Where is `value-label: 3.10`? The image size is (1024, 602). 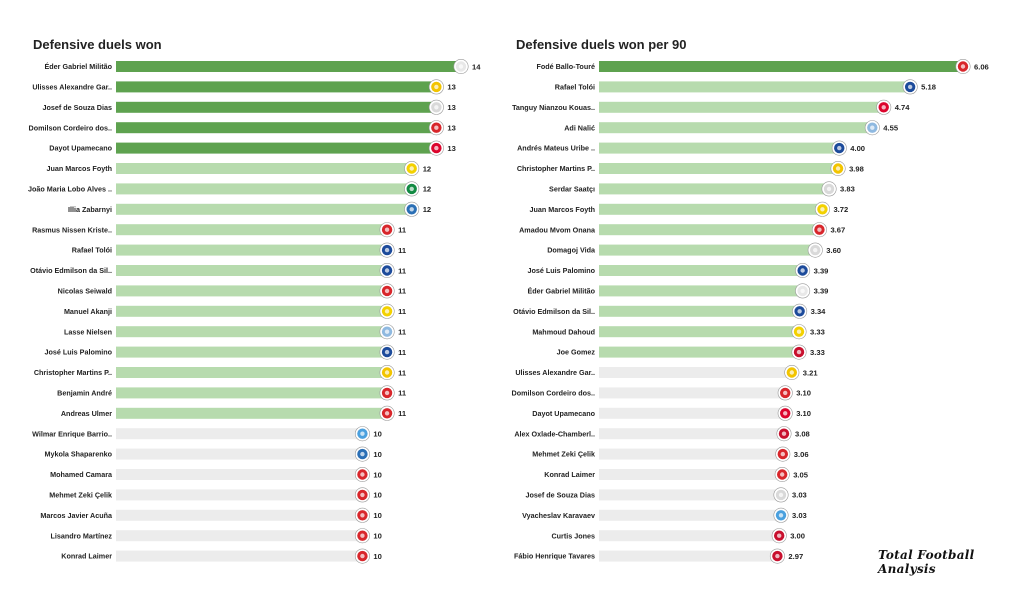
value-label: 3.10 is located at coordinates (803, 413).